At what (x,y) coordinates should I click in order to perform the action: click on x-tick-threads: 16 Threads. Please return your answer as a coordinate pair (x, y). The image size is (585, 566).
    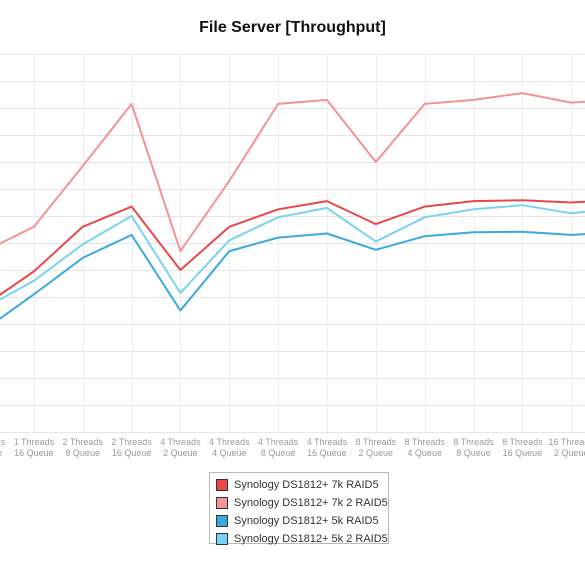
    Looking at the image, I should click on (567, 442).